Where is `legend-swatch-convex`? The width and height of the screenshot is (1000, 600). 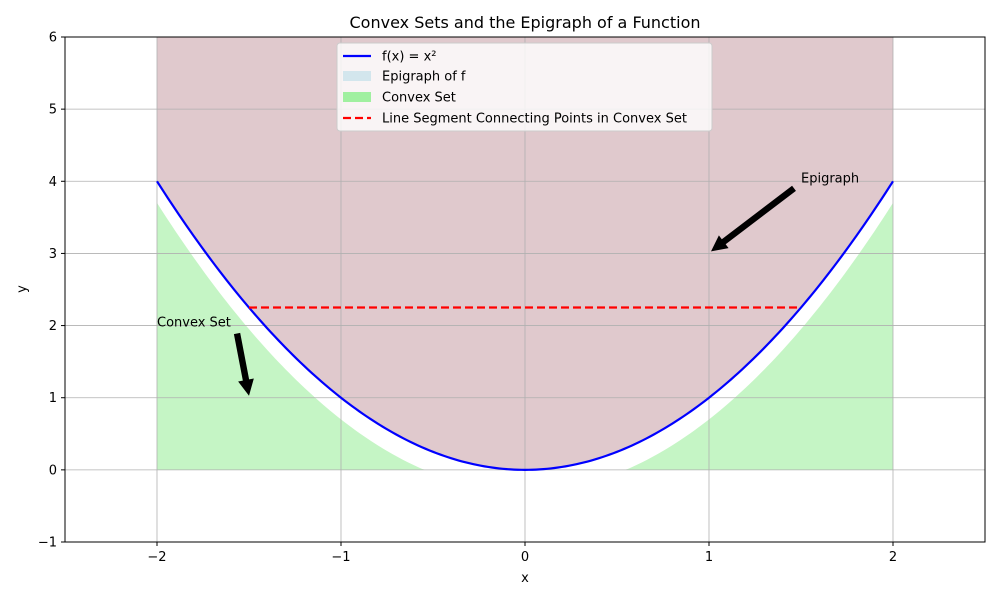
legend-swatch-convex is located at coordinates (357, 97).